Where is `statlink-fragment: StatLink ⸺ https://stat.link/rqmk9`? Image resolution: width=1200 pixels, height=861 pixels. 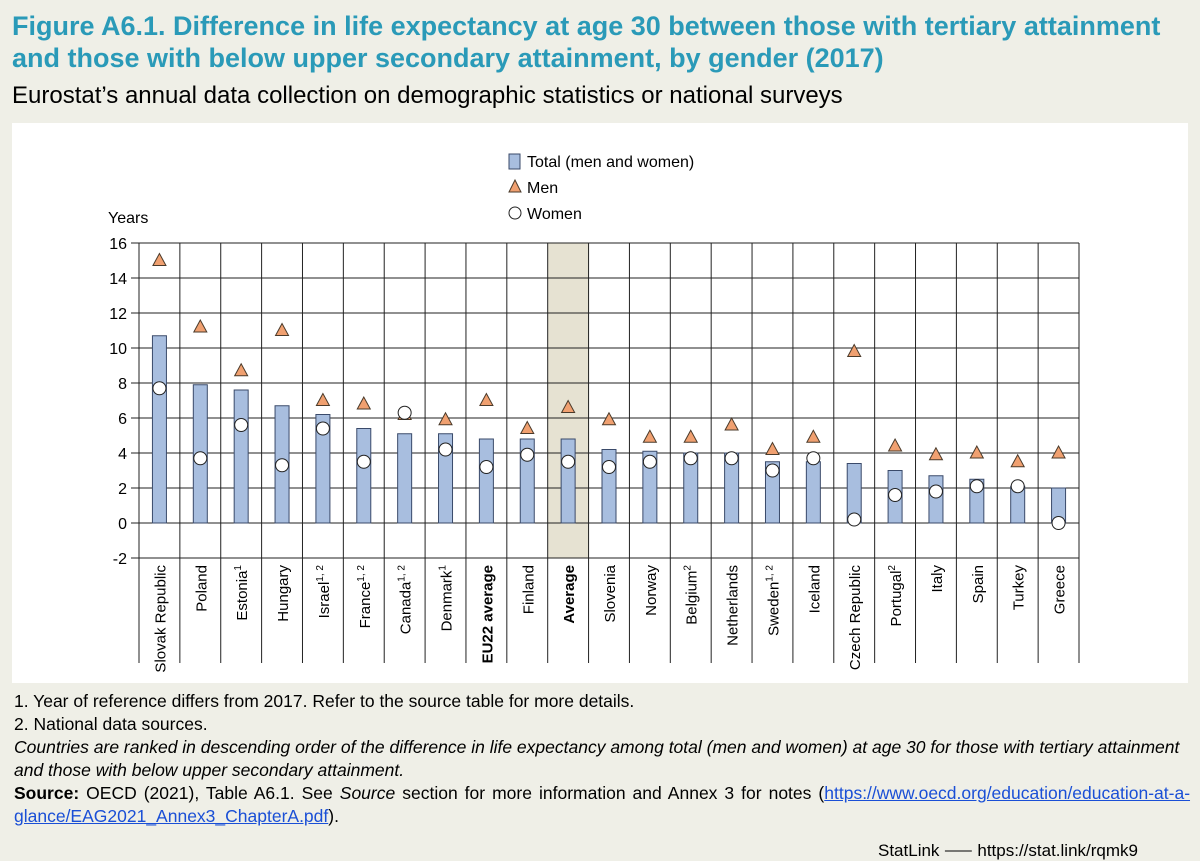 statlink-fragment: StatLink ⸺ https://stat.link/rqmk9 is located at coordinates (1008, 850).